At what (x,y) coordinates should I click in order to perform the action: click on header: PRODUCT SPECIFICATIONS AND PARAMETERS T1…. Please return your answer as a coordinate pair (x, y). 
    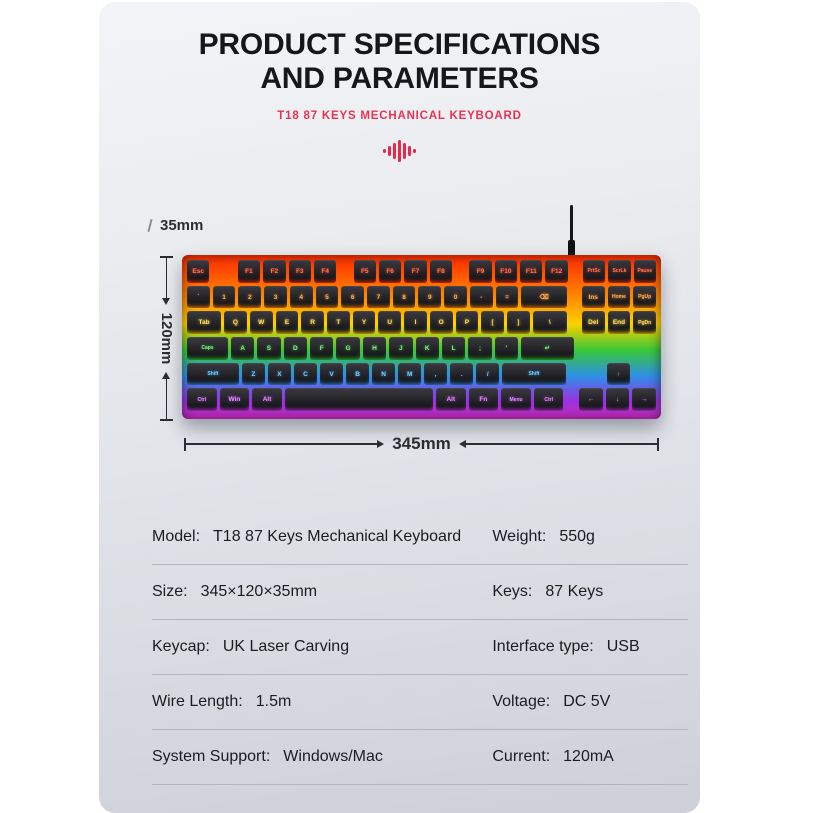
    Looking at the image, I should click on (399, 82).